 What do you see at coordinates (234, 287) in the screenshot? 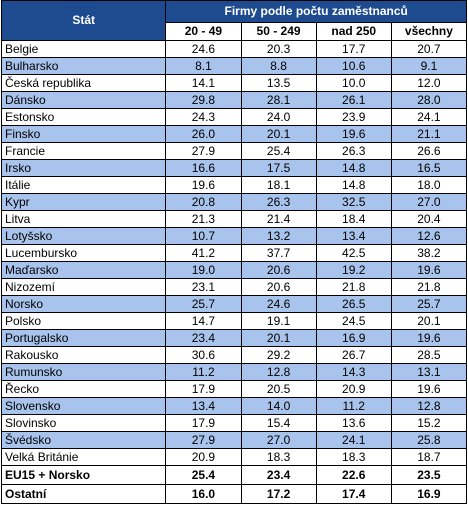
I see `table-row: Nizozemí 23.1 20.6 21.8 21.8` at bounding box center [234, 287].